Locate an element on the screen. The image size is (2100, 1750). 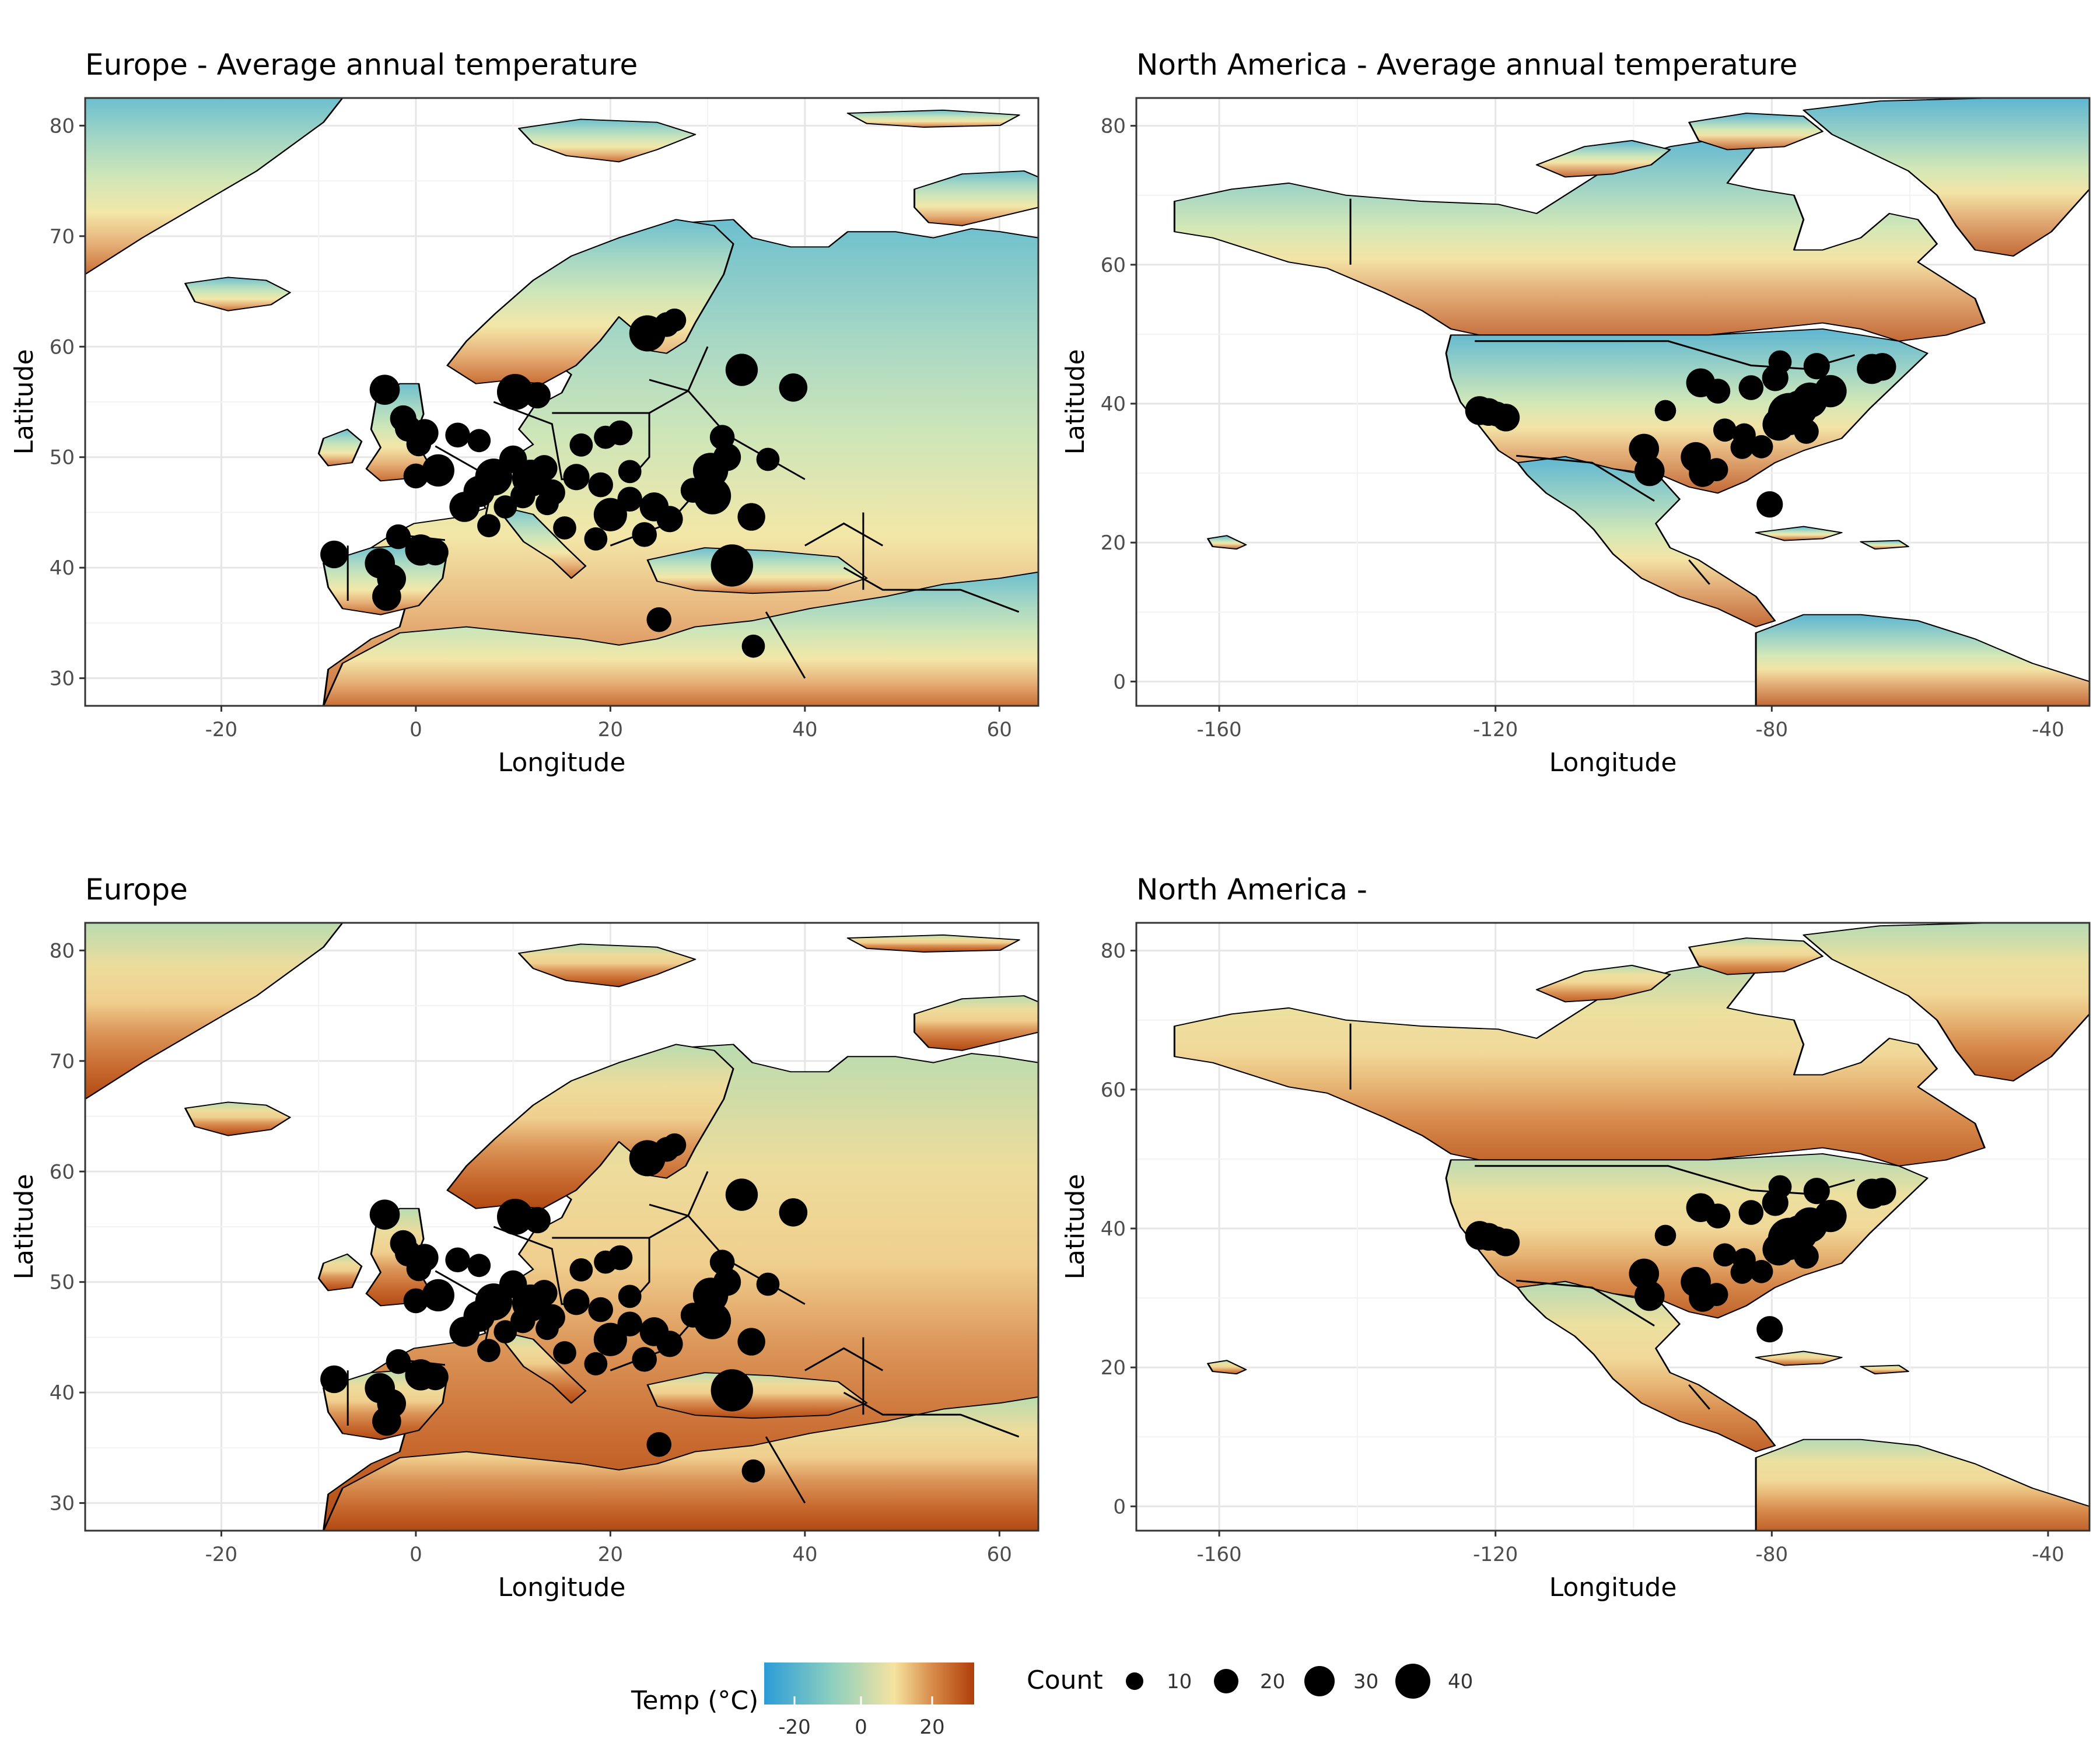
count-legend-label: 20 is located at coordinates (1272, 1681).